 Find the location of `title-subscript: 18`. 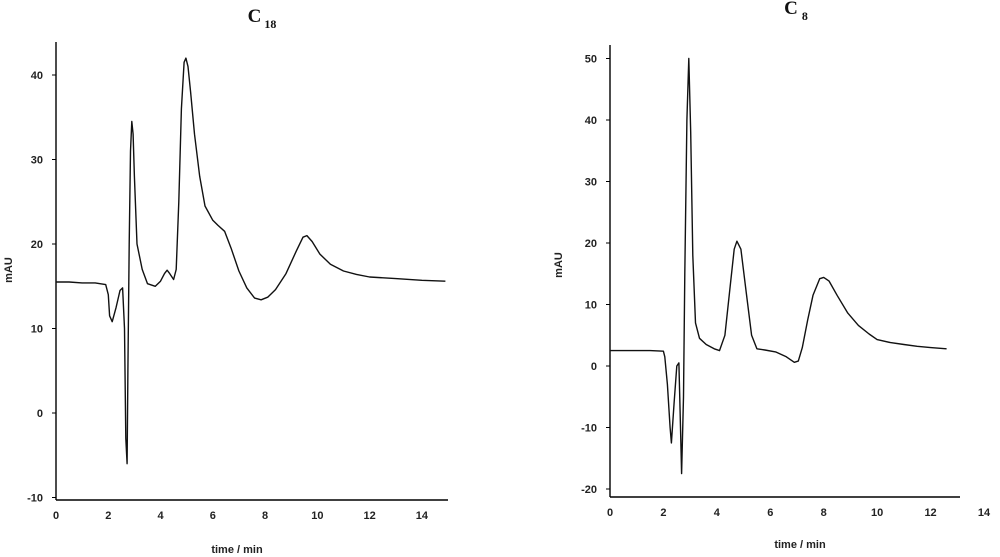

title-subscript: 18 is located at coordinates (270, 24).